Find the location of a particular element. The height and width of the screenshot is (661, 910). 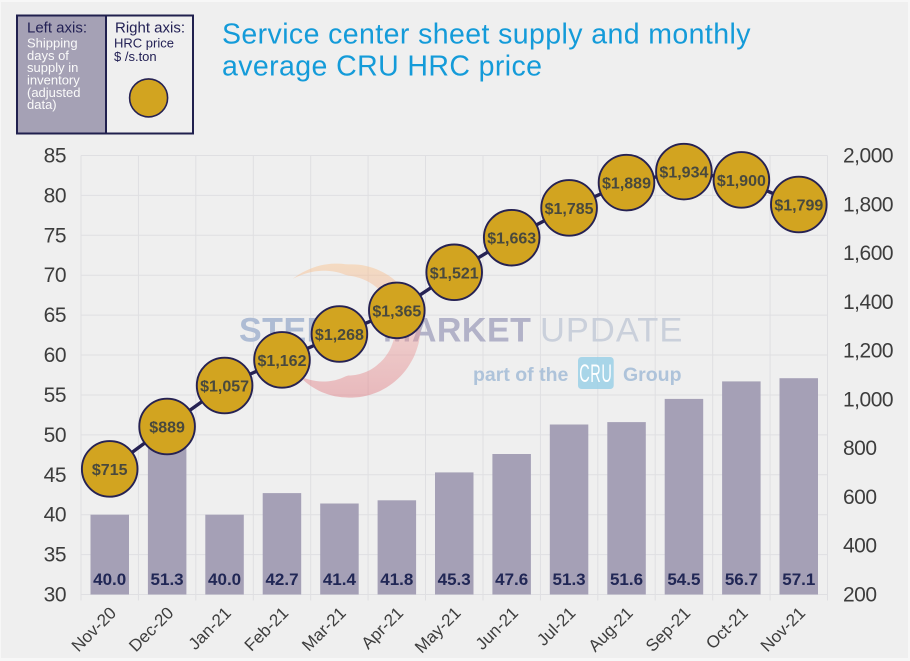

svg-text: 50 is located at coordinates (55, 435).